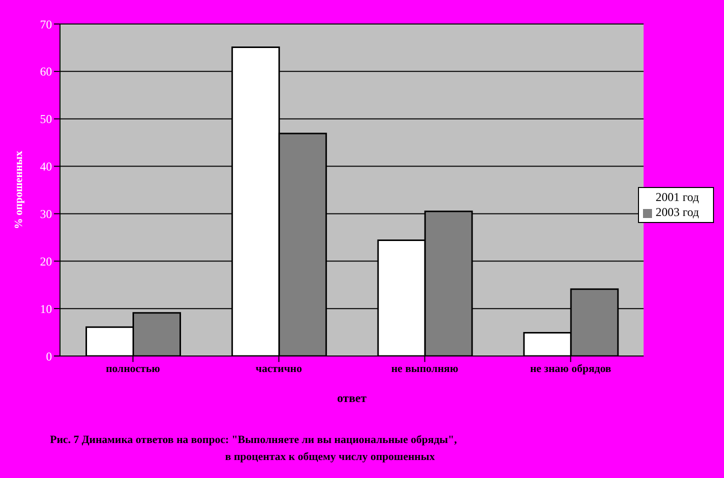  I want to click on y-tick-label: 50, so click(46, 119).